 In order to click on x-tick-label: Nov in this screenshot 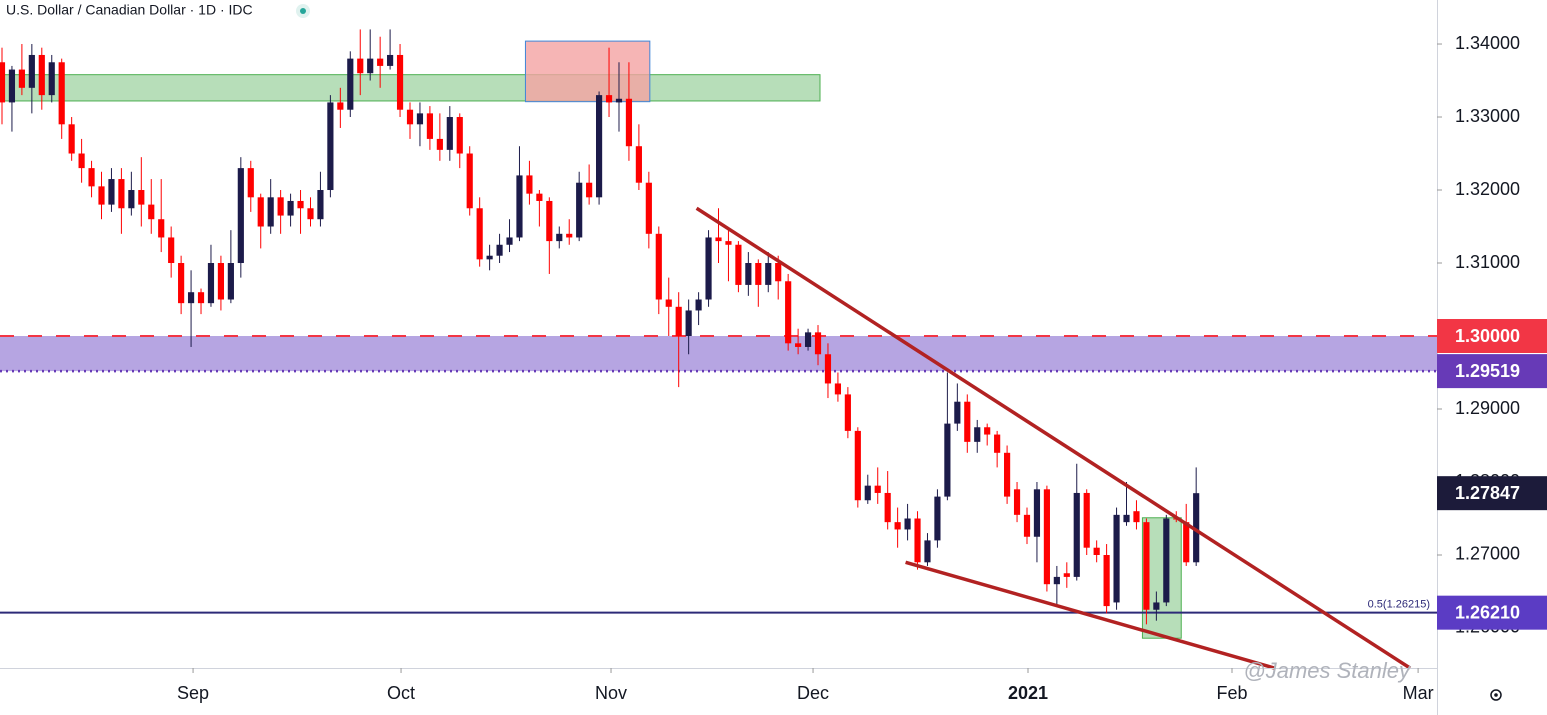, I will do `click(611, 693)`.